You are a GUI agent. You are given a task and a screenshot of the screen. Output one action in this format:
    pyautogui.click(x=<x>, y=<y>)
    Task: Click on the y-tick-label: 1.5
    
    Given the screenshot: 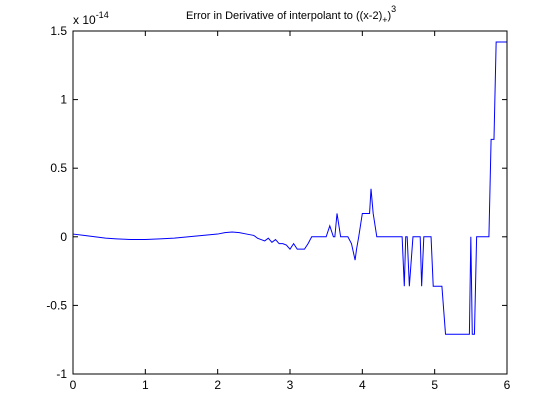 What is the action you would take?
    pyautogui.click(x=58, y=31)
    